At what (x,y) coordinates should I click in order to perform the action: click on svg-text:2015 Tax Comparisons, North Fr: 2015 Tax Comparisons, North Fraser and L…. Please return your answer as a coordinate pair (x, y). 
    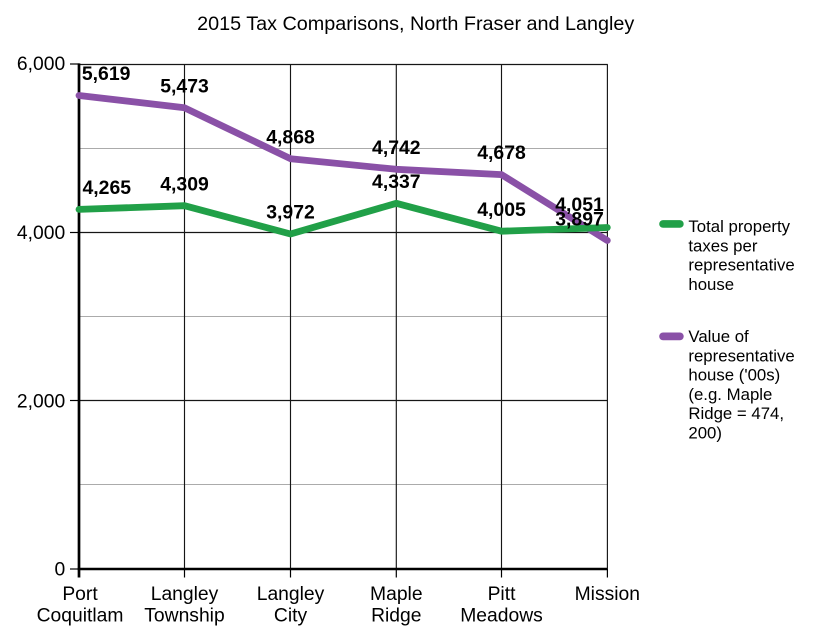
    Looking at the image, I should click on (415, 24).